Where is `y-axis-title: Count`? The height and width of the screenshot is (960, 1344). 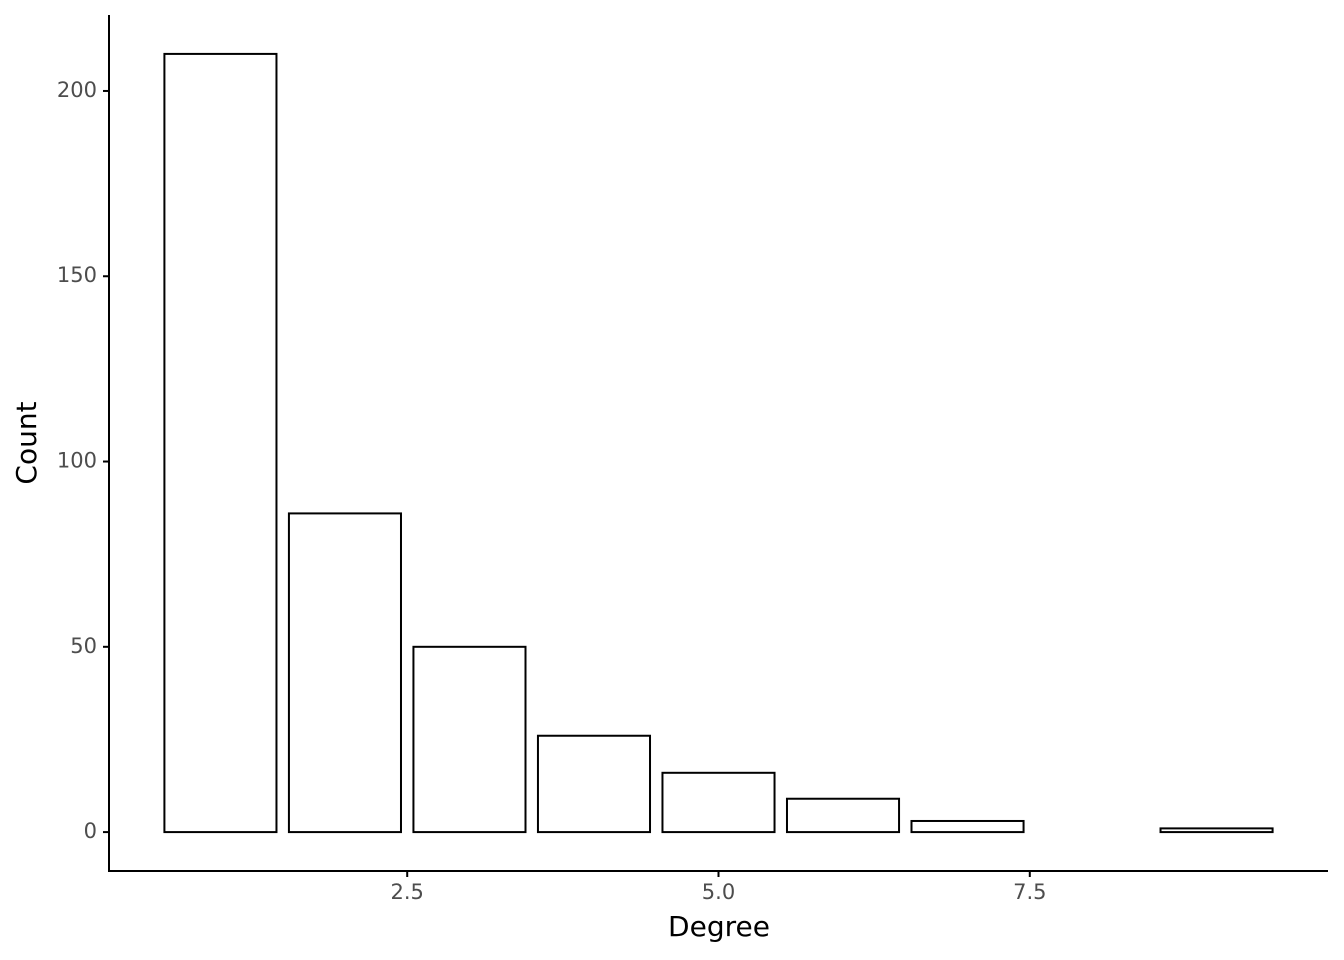
y-axis-title: Count is located at coordinates (26, 442).